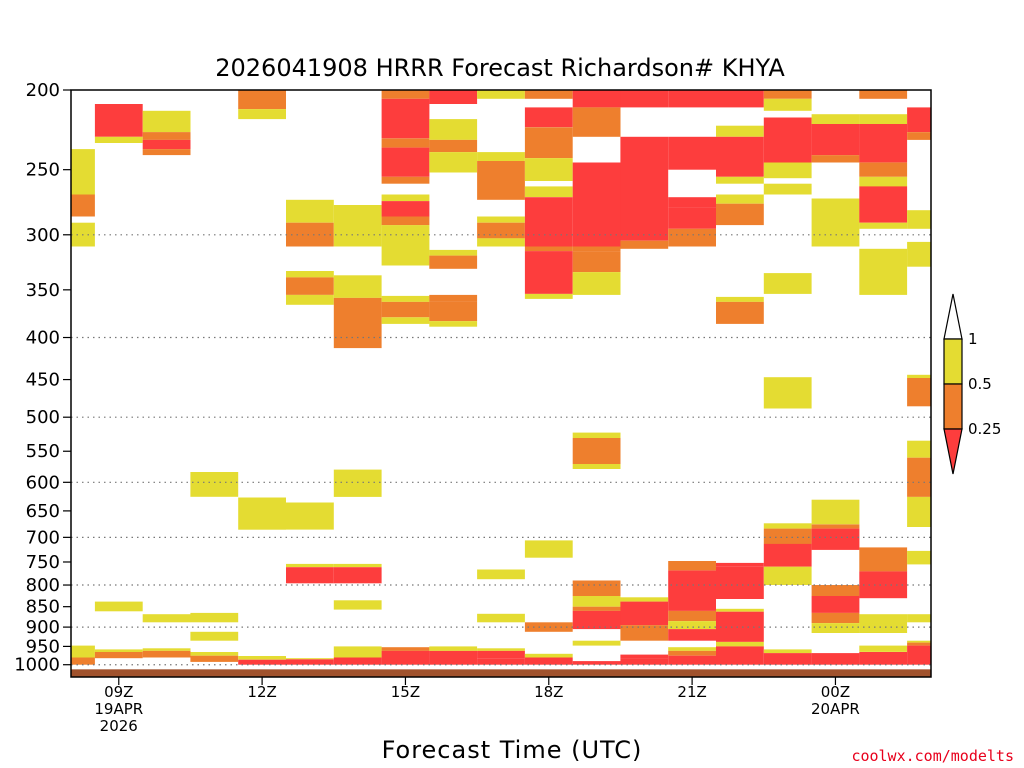 The image size is (1024, 768). I want to click on y-tick-label: 650, so click(43, 511).